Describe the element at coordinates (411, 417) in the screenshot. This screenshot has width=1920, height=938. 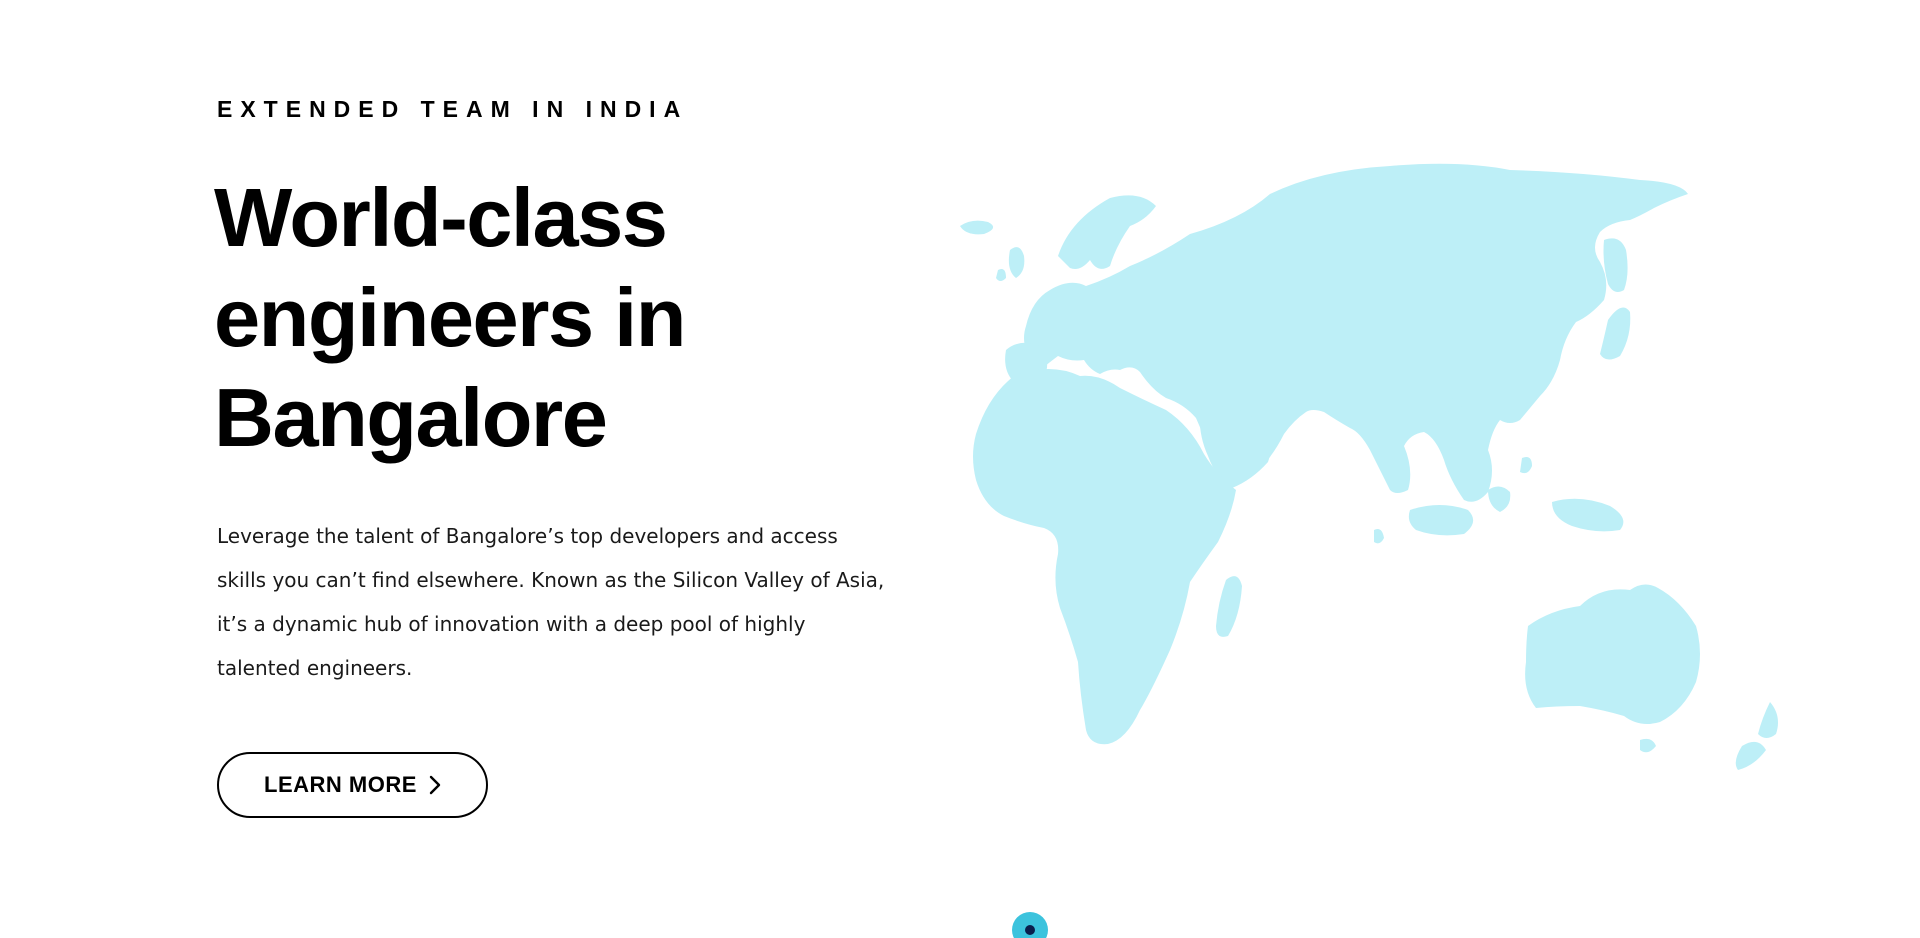
I see `title-line: Bangalore` at that location.